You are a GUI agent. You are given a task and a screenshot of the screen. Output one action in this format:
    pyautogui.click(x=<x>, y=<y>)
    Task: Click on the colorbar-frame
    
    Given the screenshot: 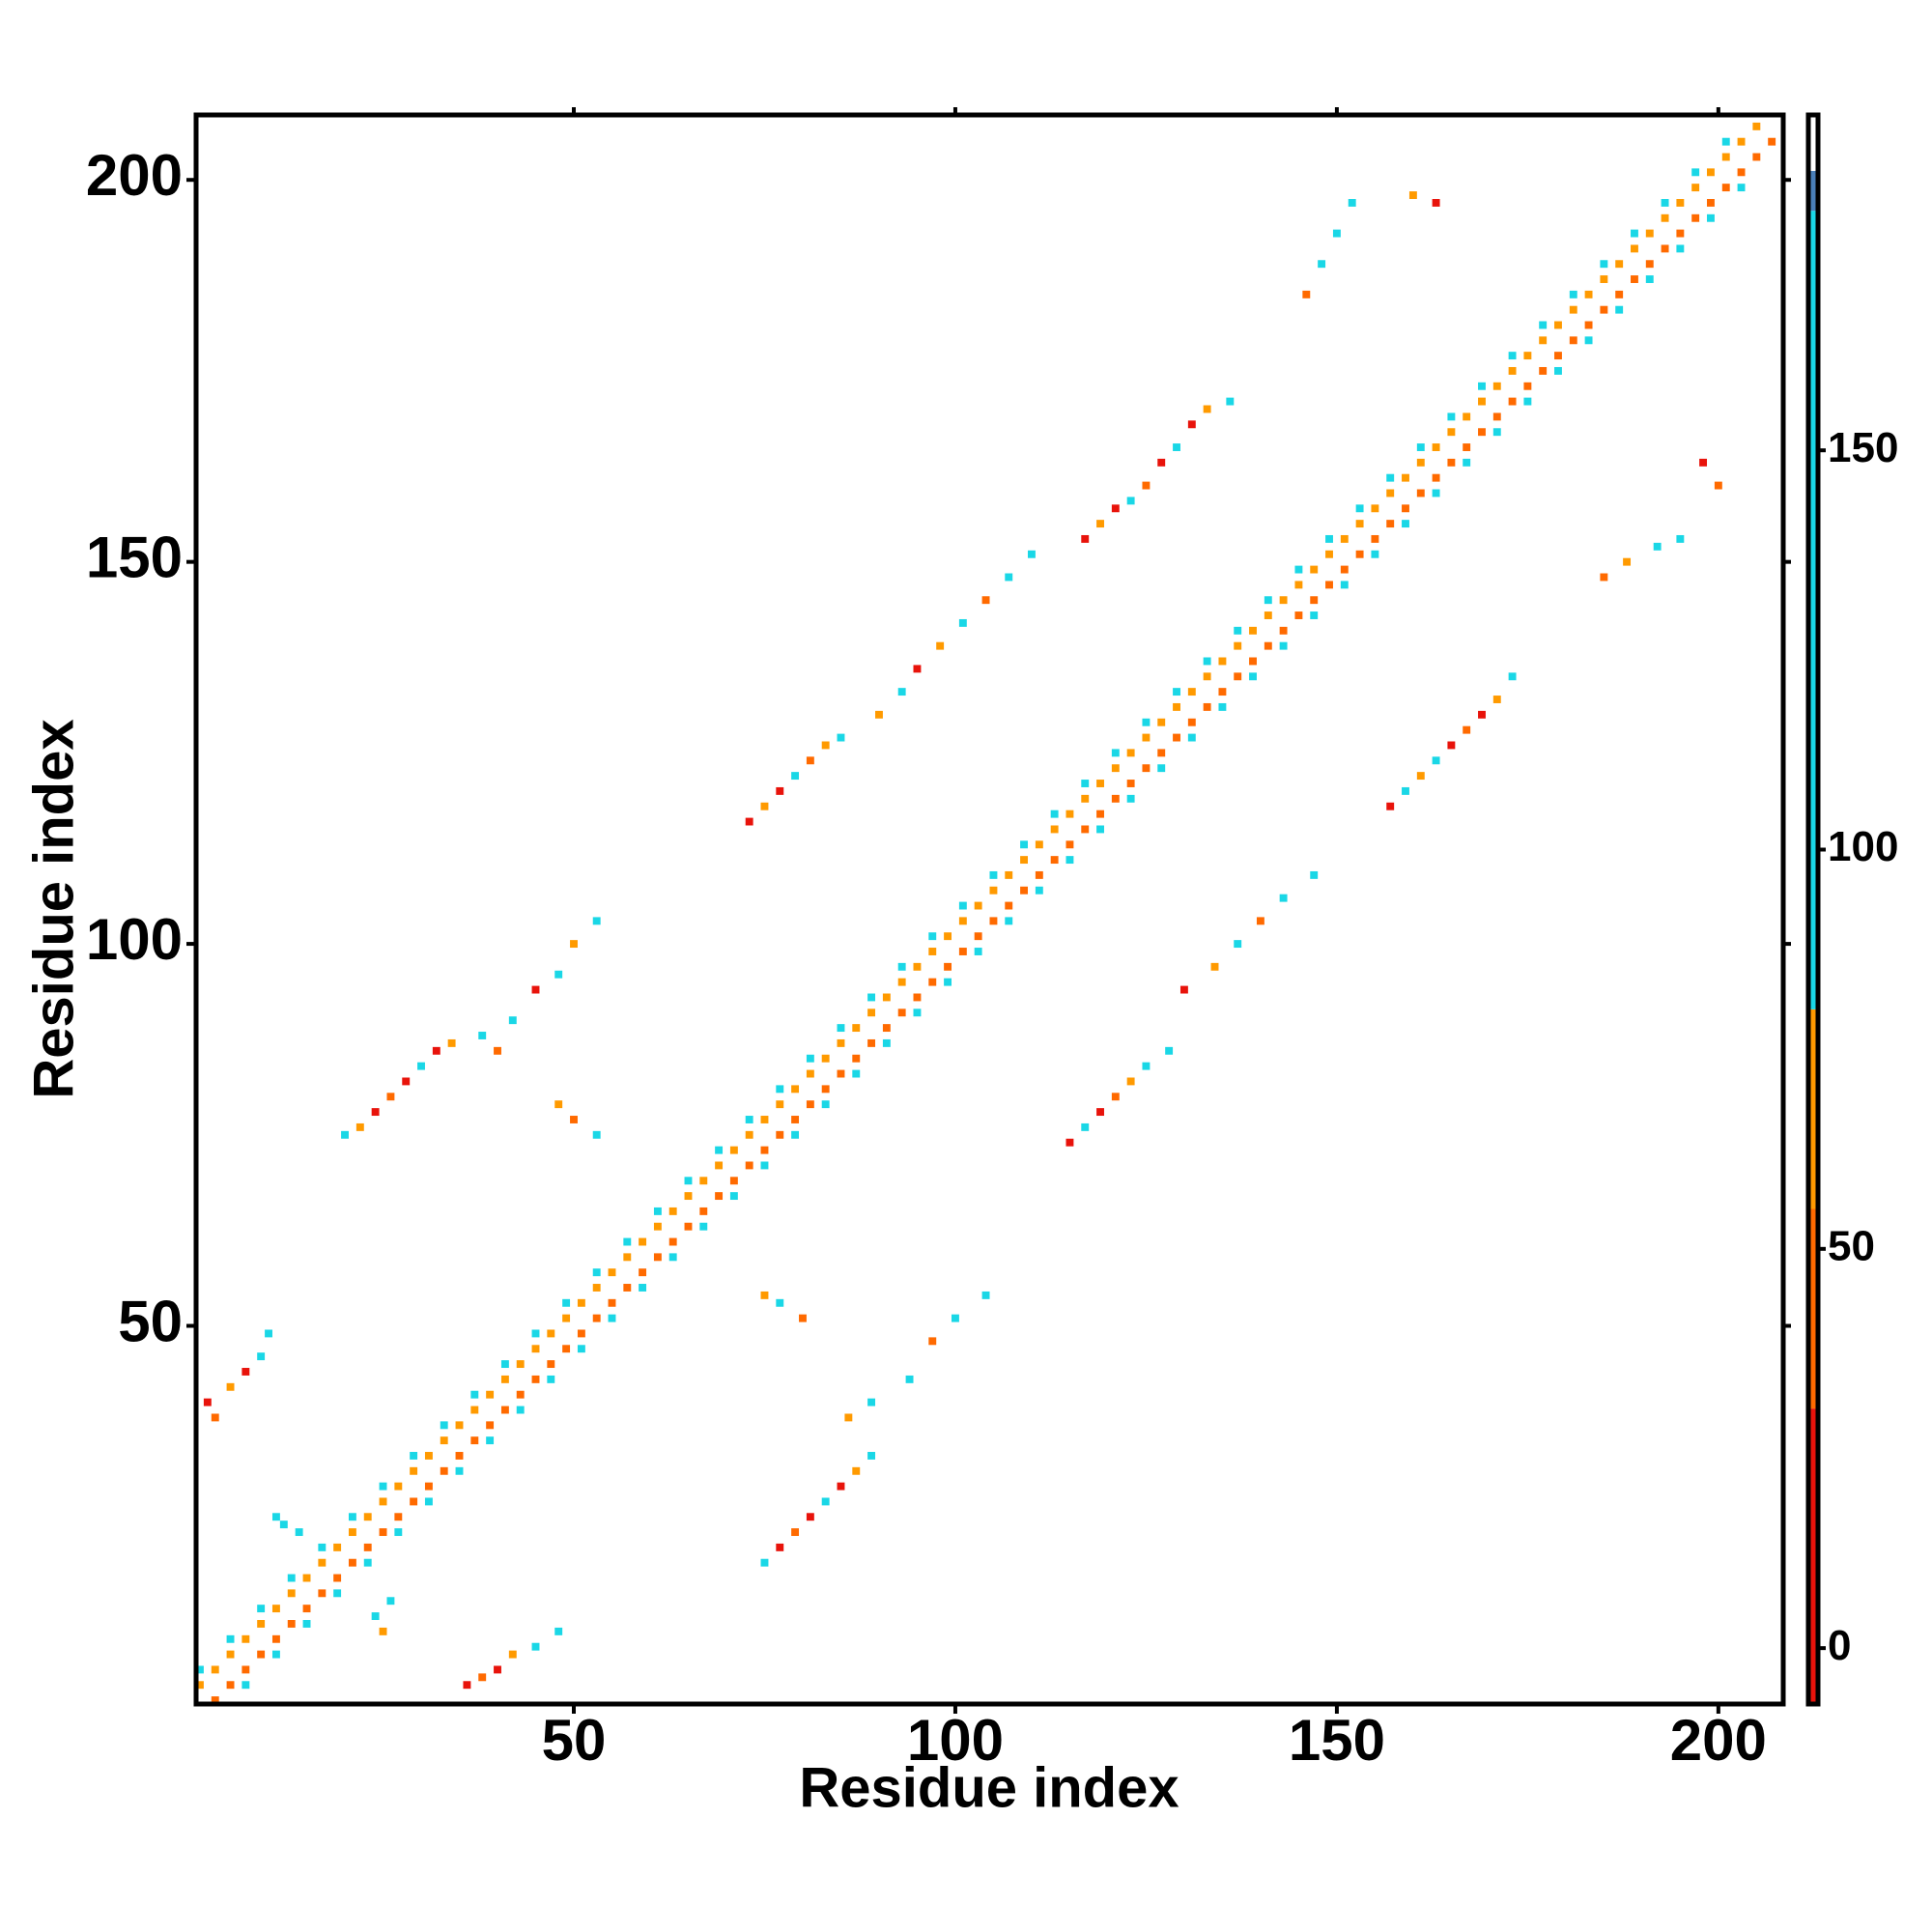 What is the action you would take?
    pyautogui.click(x=1813, y=909)
    